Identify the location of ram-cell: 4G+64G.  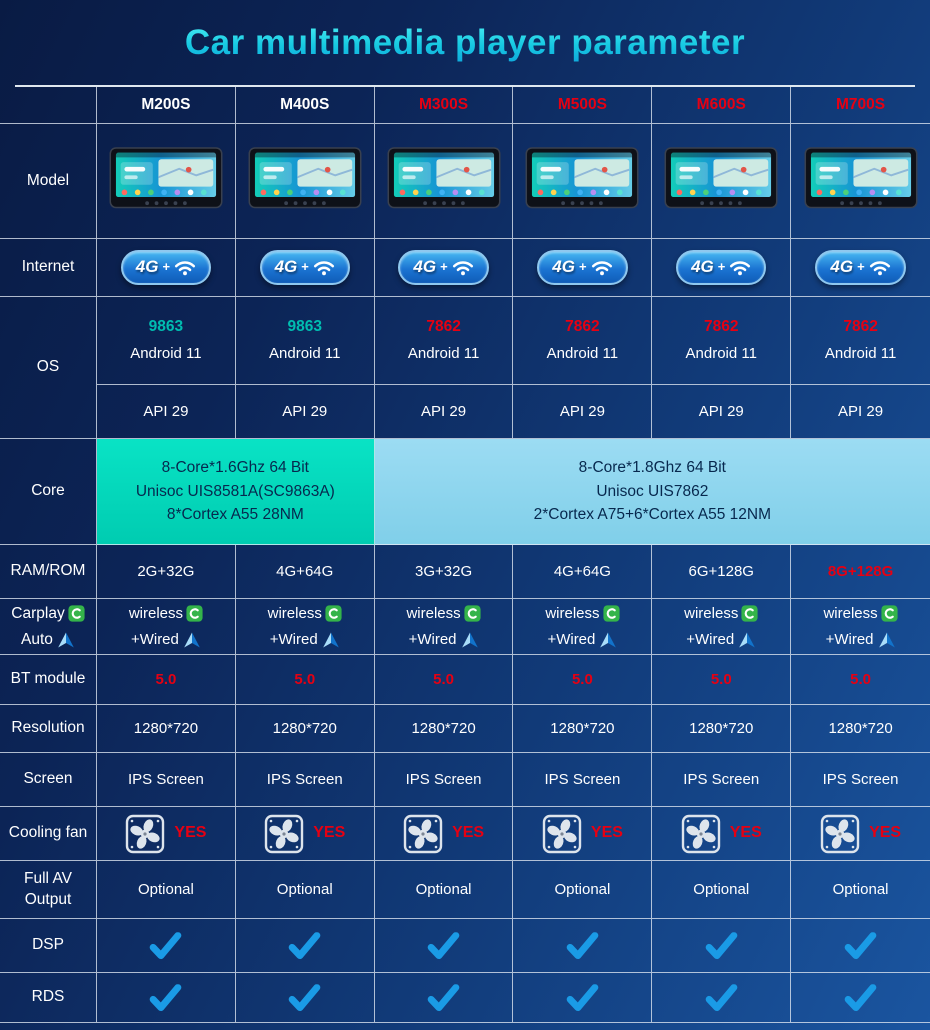
(305, 572).